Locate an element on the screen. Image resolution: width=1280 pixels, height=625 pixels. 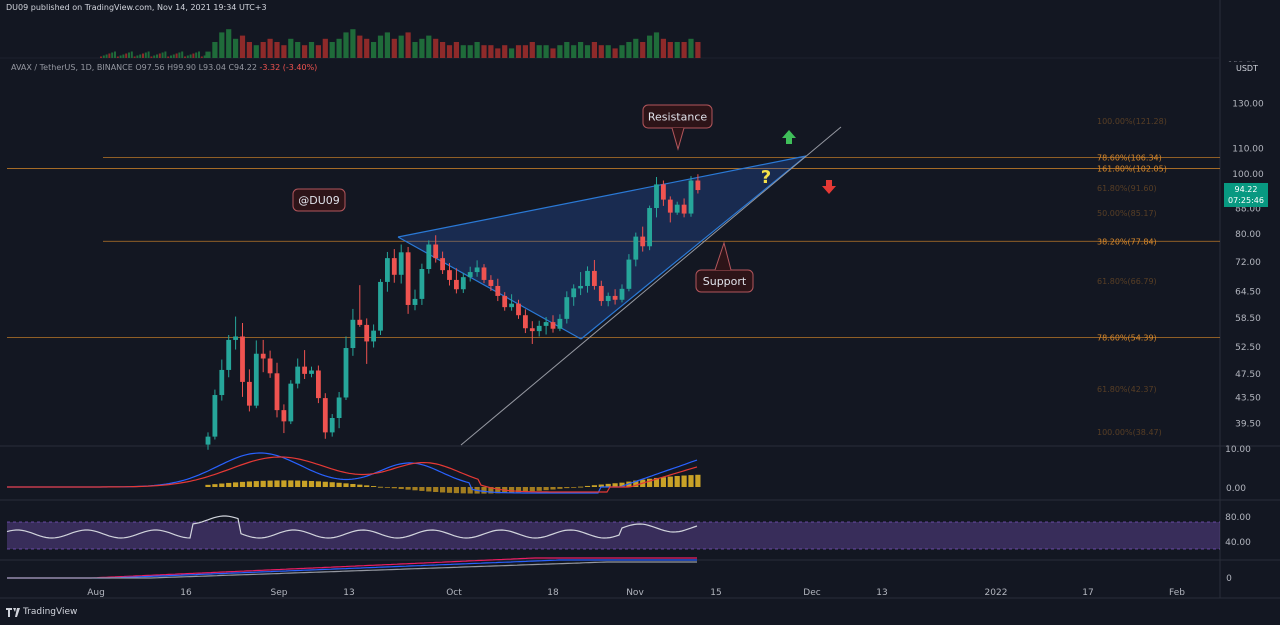
time-axis: Aug 16 Sep 13 Oct 18 Nov 15 Dec 13 2022 17 Feb is located at coordinates (636, 593).